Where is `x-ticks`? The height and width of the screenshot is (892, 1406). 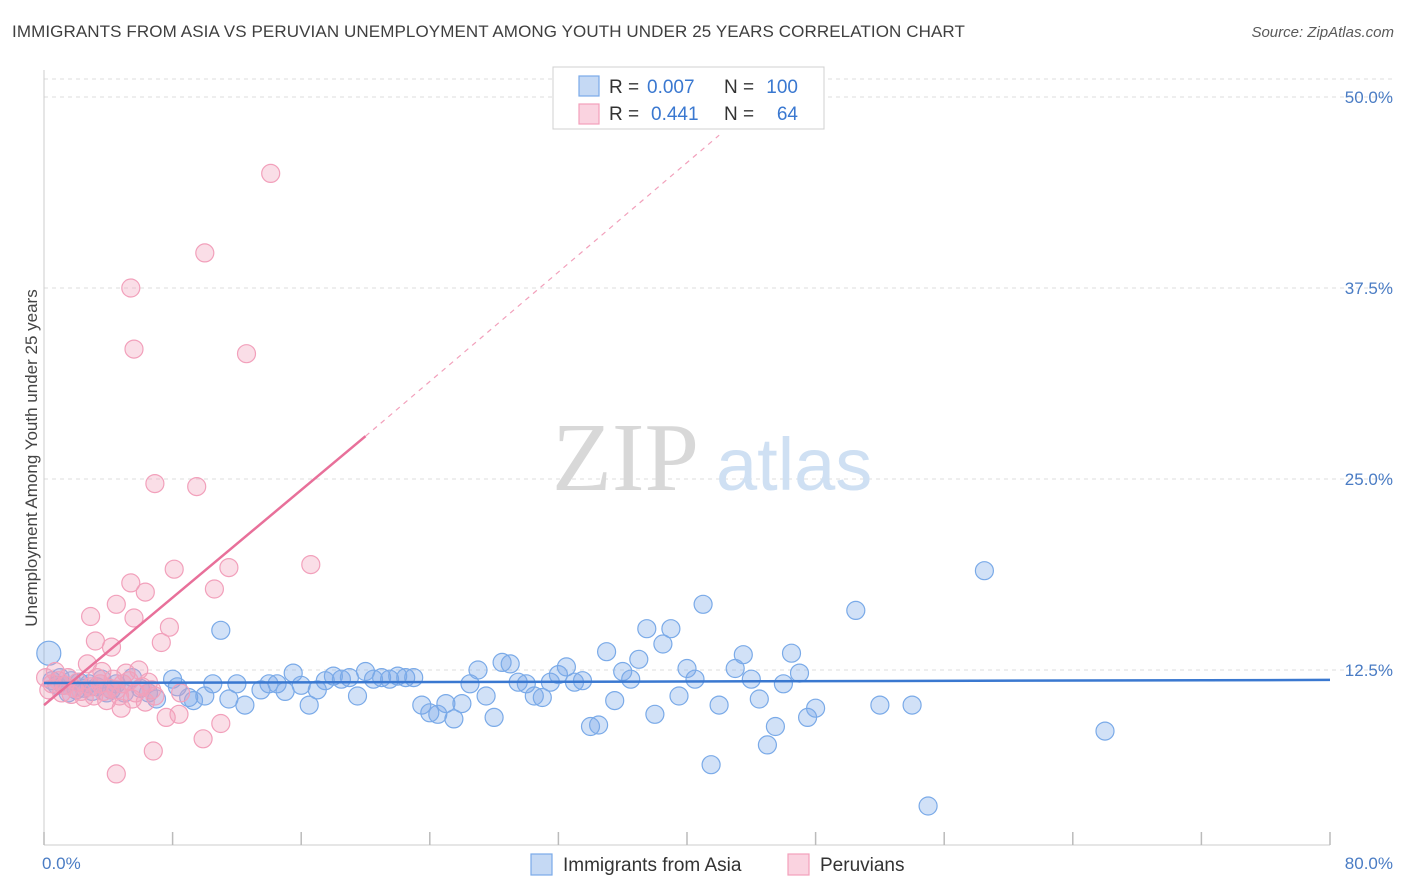
x-ticks is located at coordinates (687, 838).